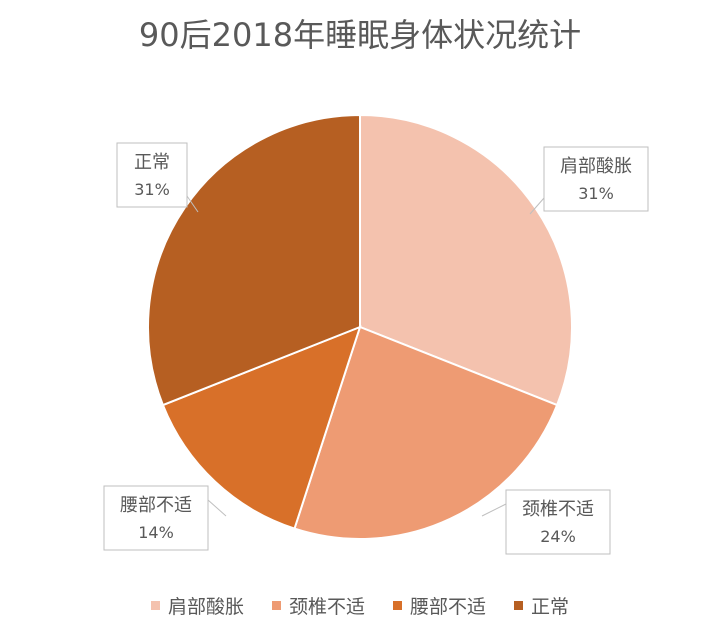 The width and height of the screenshot is (720, 637). I want to click on data-label-category-2: 颈椎不适, so click(558, 509).